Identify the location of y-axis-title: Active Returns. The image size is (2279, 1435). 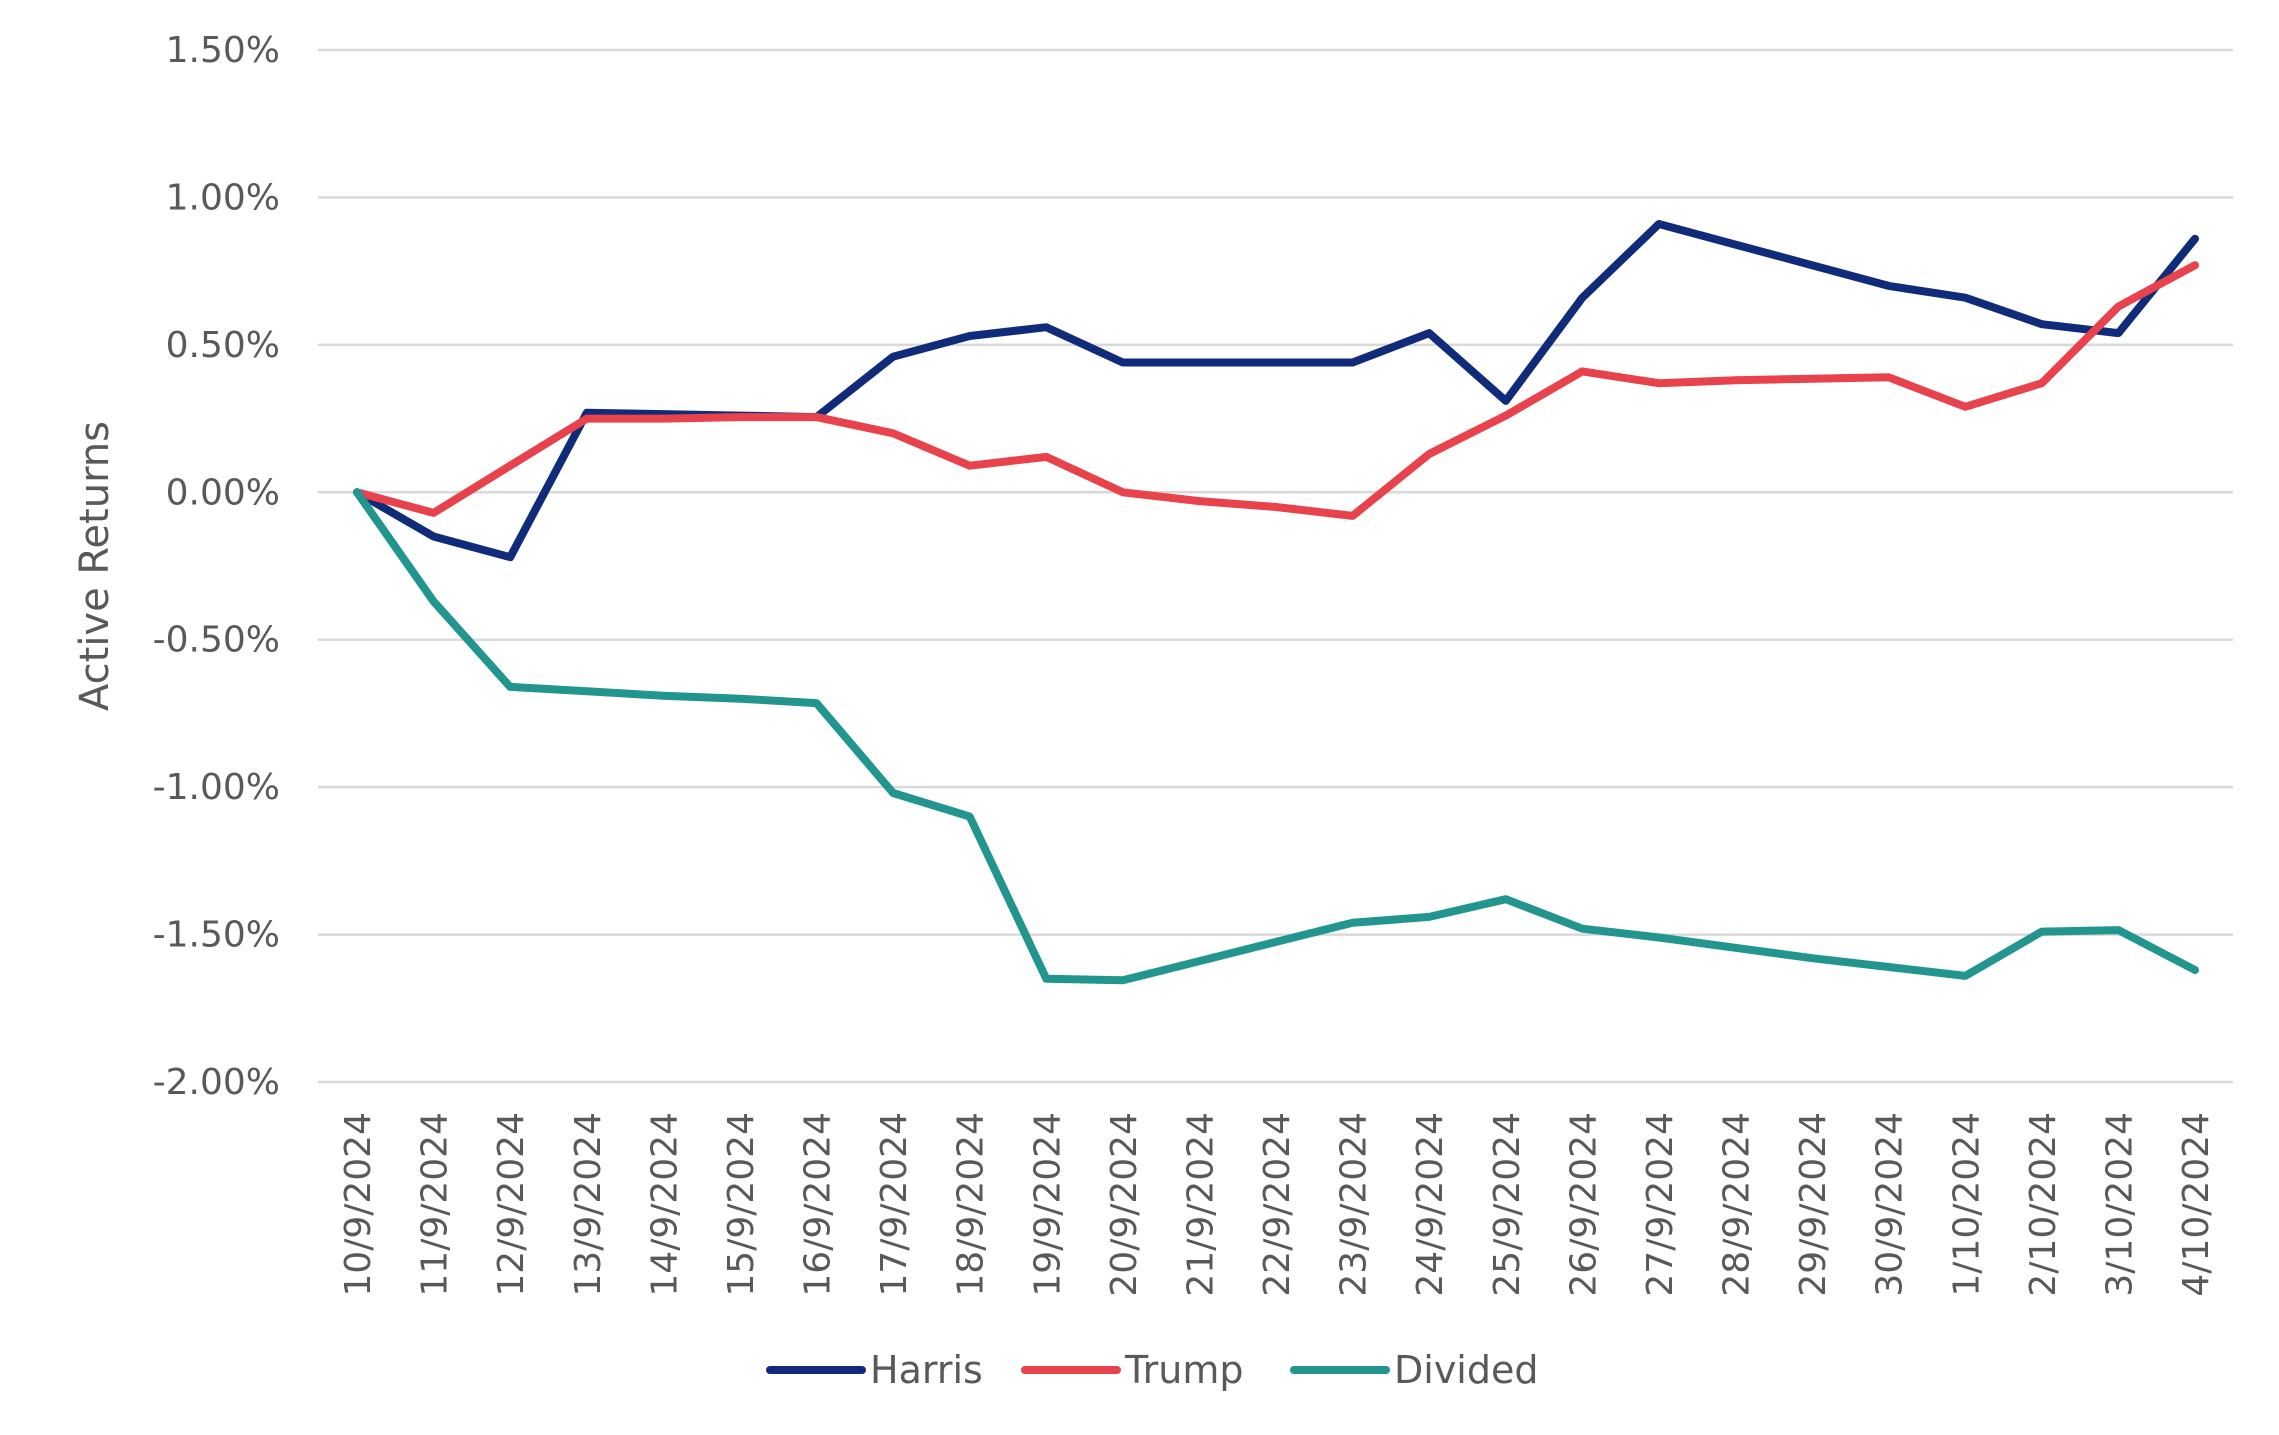
(95, 566).